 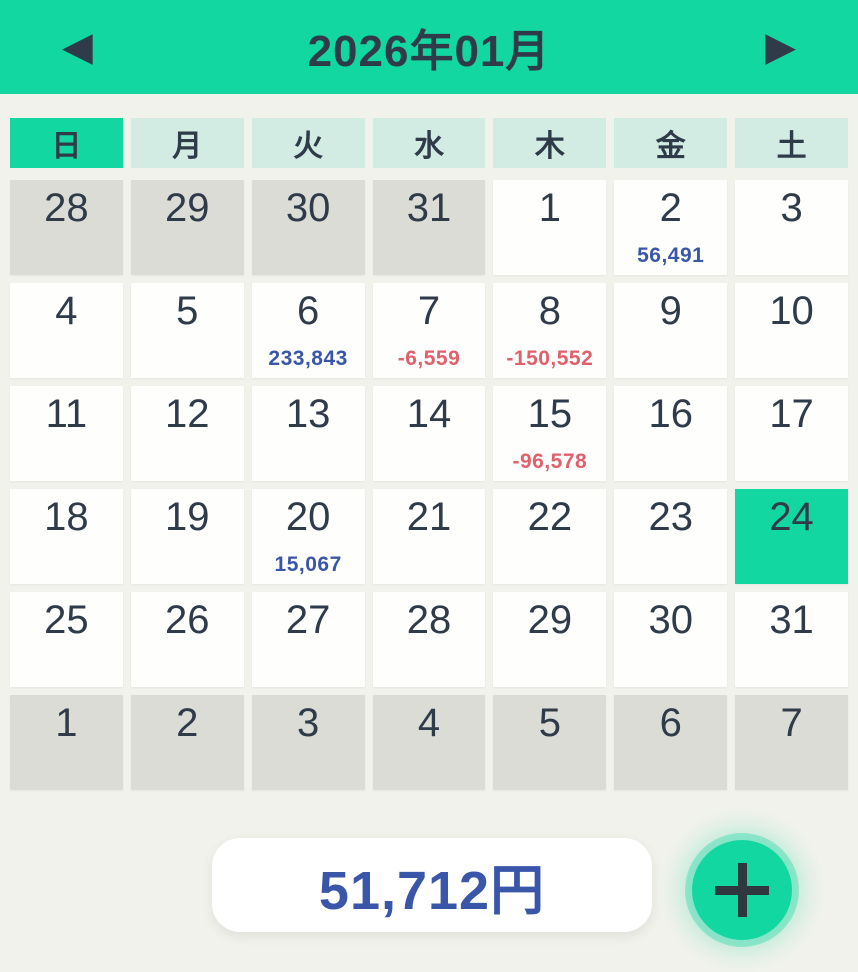 What do you see at coordinates (550, 414) in the screenshot?
I see `day-number: 15` at bounding box center [550, 414].